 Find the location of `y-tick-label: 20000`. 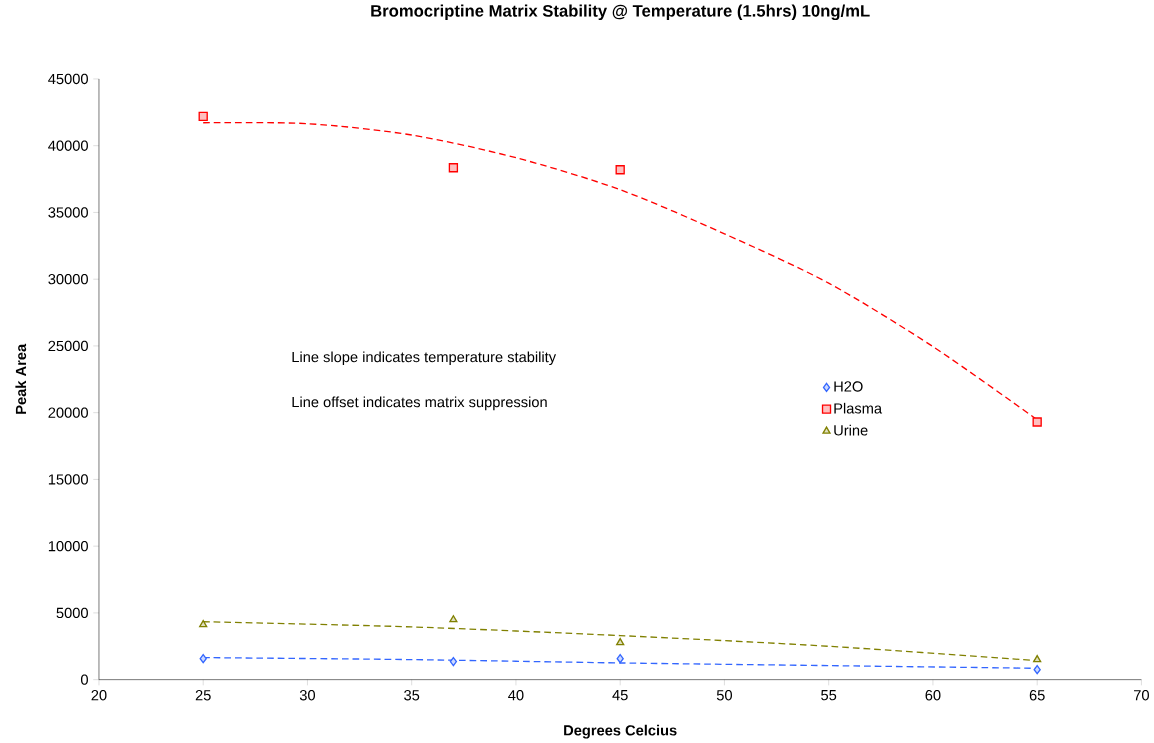

y-tick-label: 20000 is located at coordinates (68, 412).